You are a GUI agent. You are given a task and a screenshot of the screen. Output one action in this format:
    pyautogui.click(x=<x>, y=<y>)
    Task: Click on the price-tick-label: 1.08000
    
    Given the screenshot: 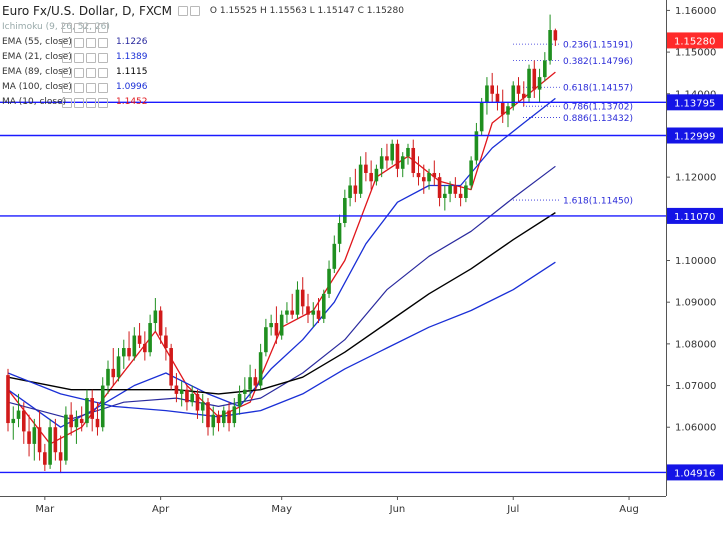 What is the action you would take?
    pyautogui.click(x=695, y=344)
    